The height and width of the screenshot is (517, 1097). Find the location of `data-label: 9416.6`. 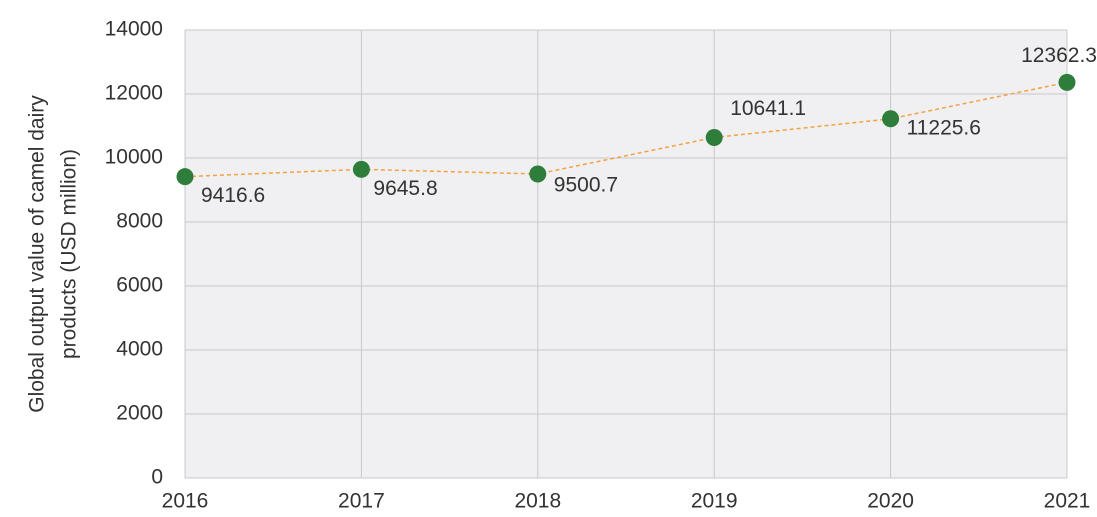

data-label: 9416.6 is located at coordinates (233, 195).